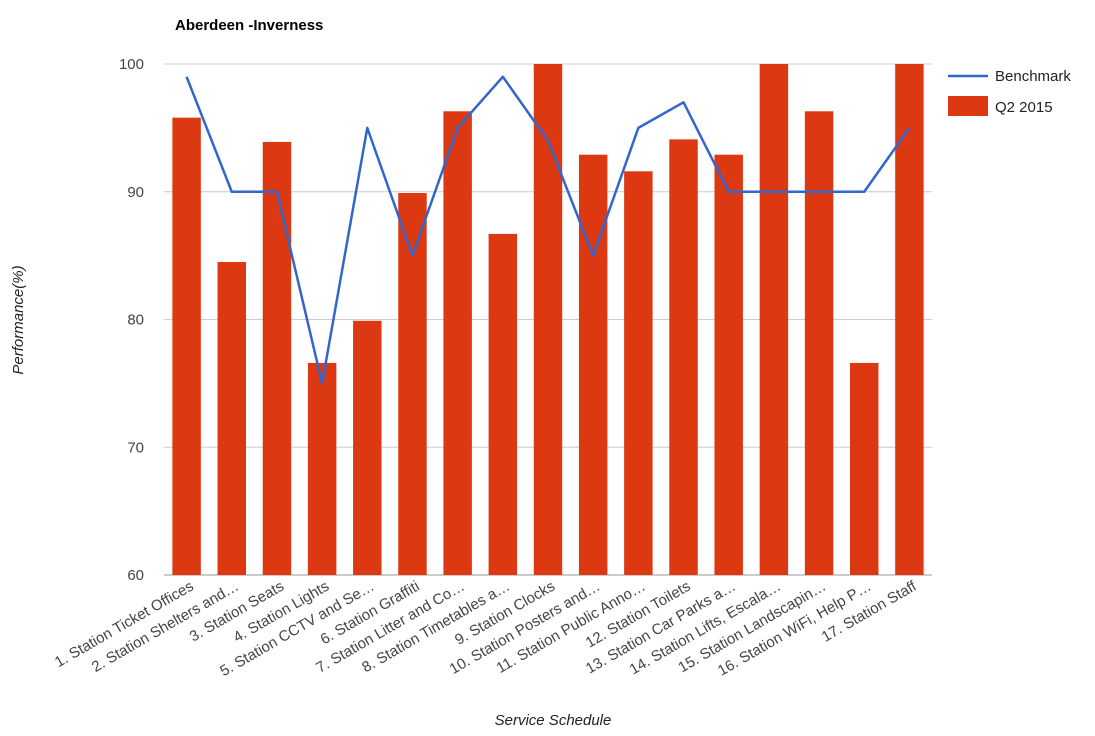 This screenshot has width=1095, height=736. Describe the element at coordinates (968, 106) in the screenshot. I see `legend-swatch-q2-2015` at that location.